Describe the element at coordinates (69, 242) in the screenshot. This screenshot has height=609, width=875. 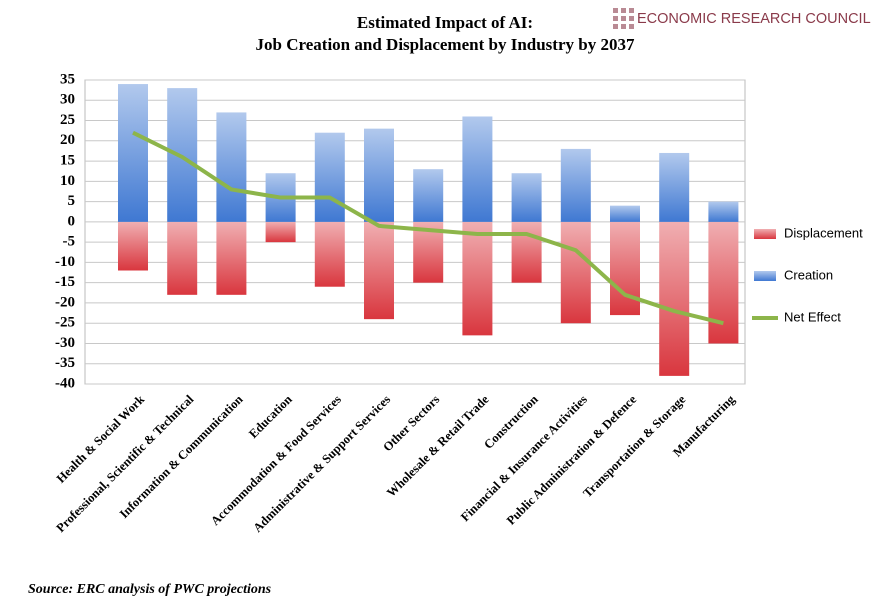
I see `y-tick-label: -5` at that location.